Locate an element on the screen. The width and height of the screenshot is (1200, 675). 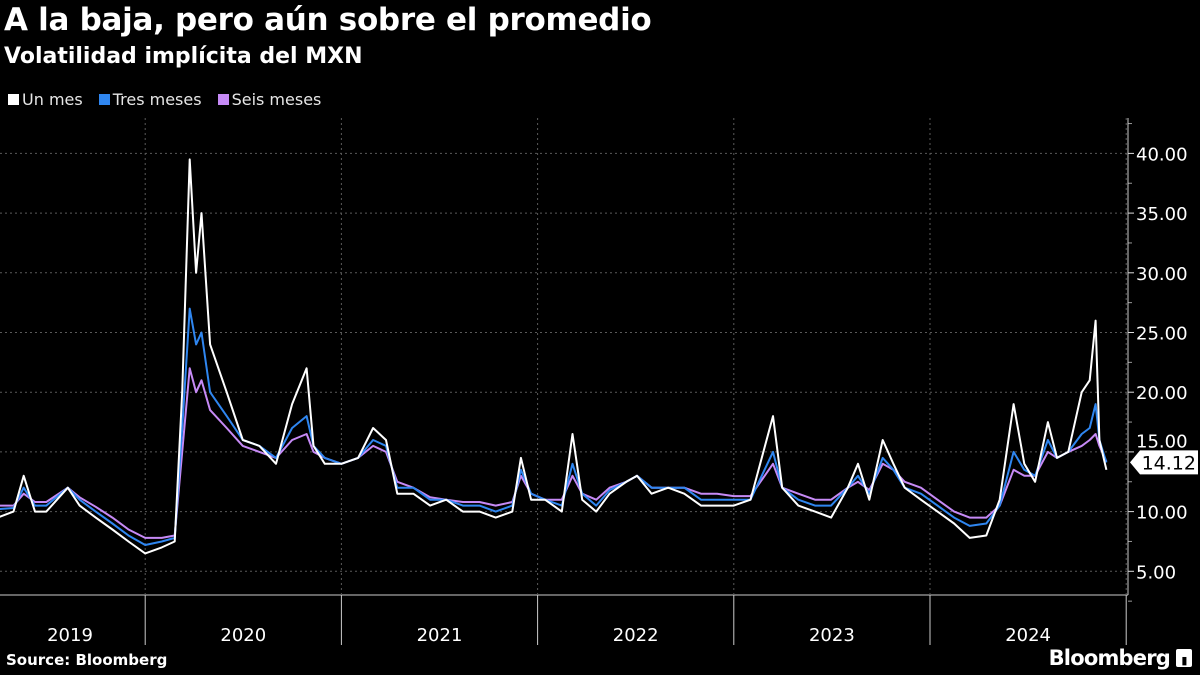
x-tick-label: 2021 is located at coordinates (440, 635).